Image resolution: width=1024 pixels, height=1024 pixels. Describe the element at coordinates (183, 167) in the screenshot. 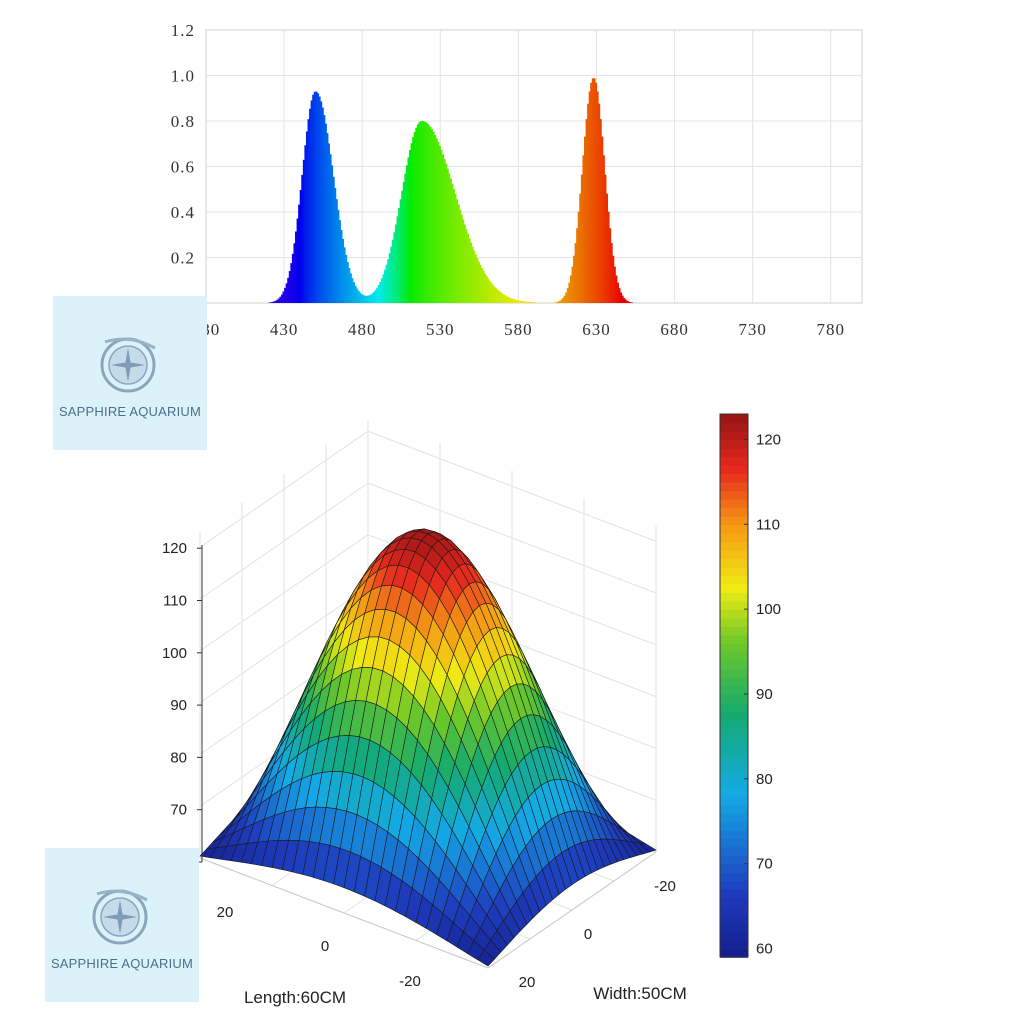

I see `y-tick-label: 0.6` at that location.